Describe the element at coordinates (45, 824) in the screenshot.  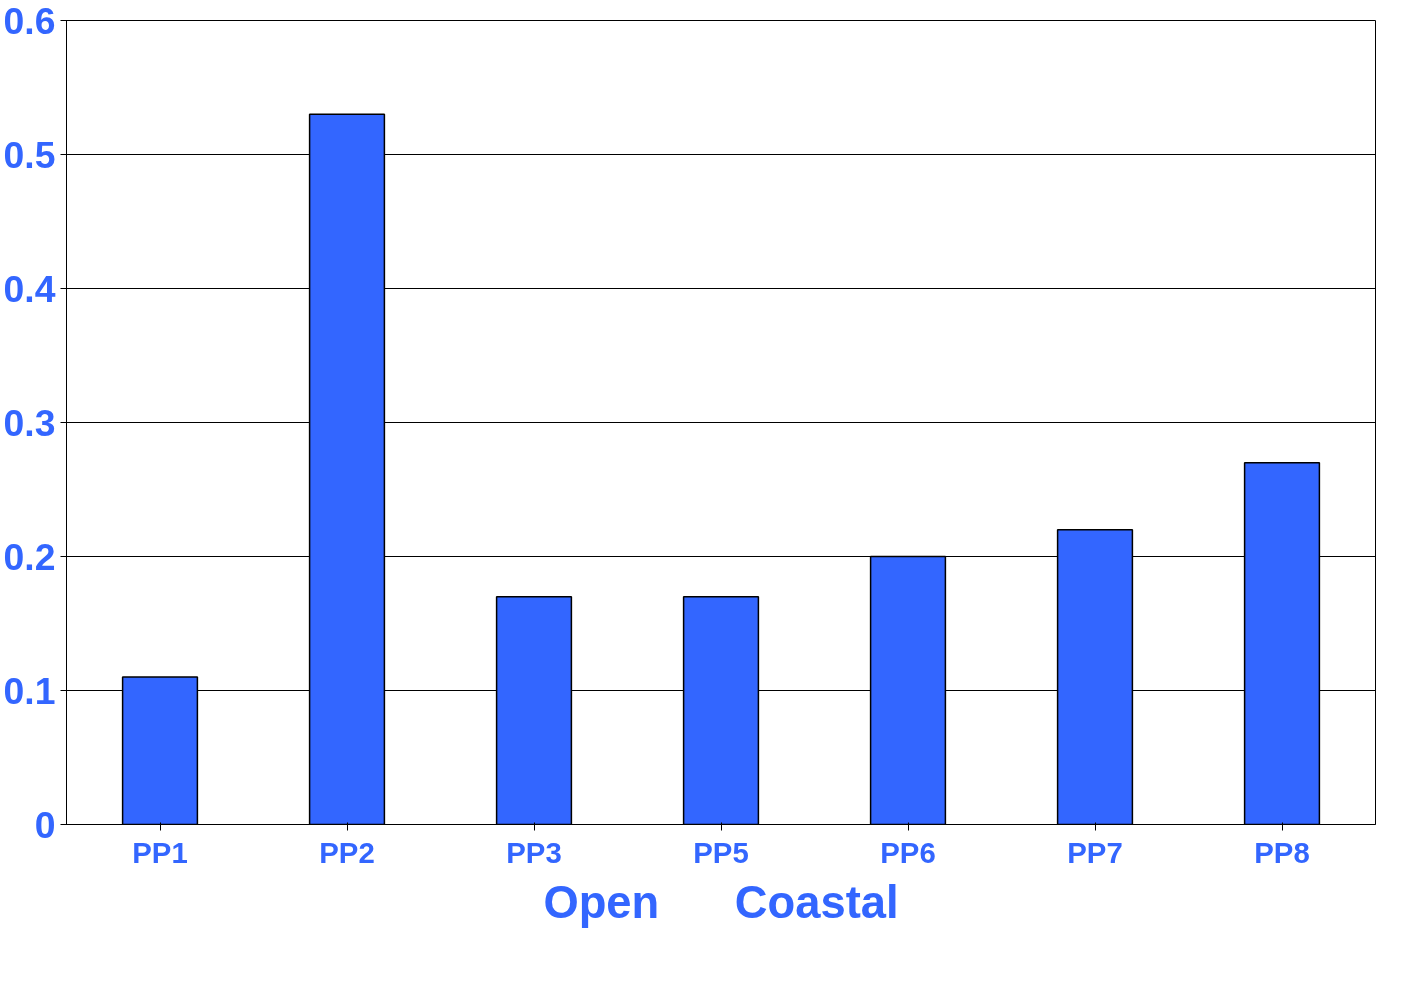
I see `y-tick-label: 0` at that location.